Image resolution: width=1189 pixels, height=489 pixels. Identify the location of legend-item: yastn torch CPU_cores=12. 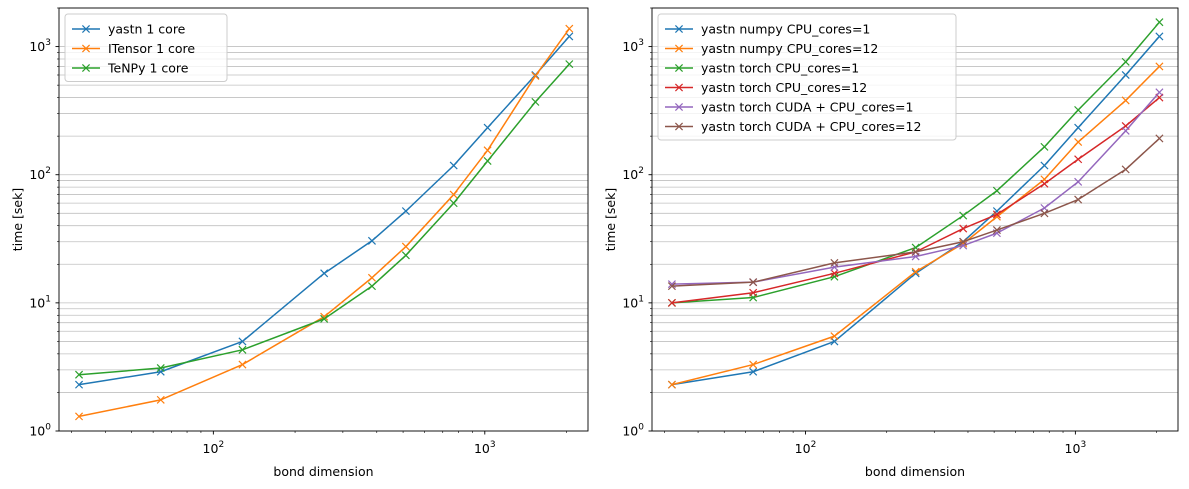
(766, 87).